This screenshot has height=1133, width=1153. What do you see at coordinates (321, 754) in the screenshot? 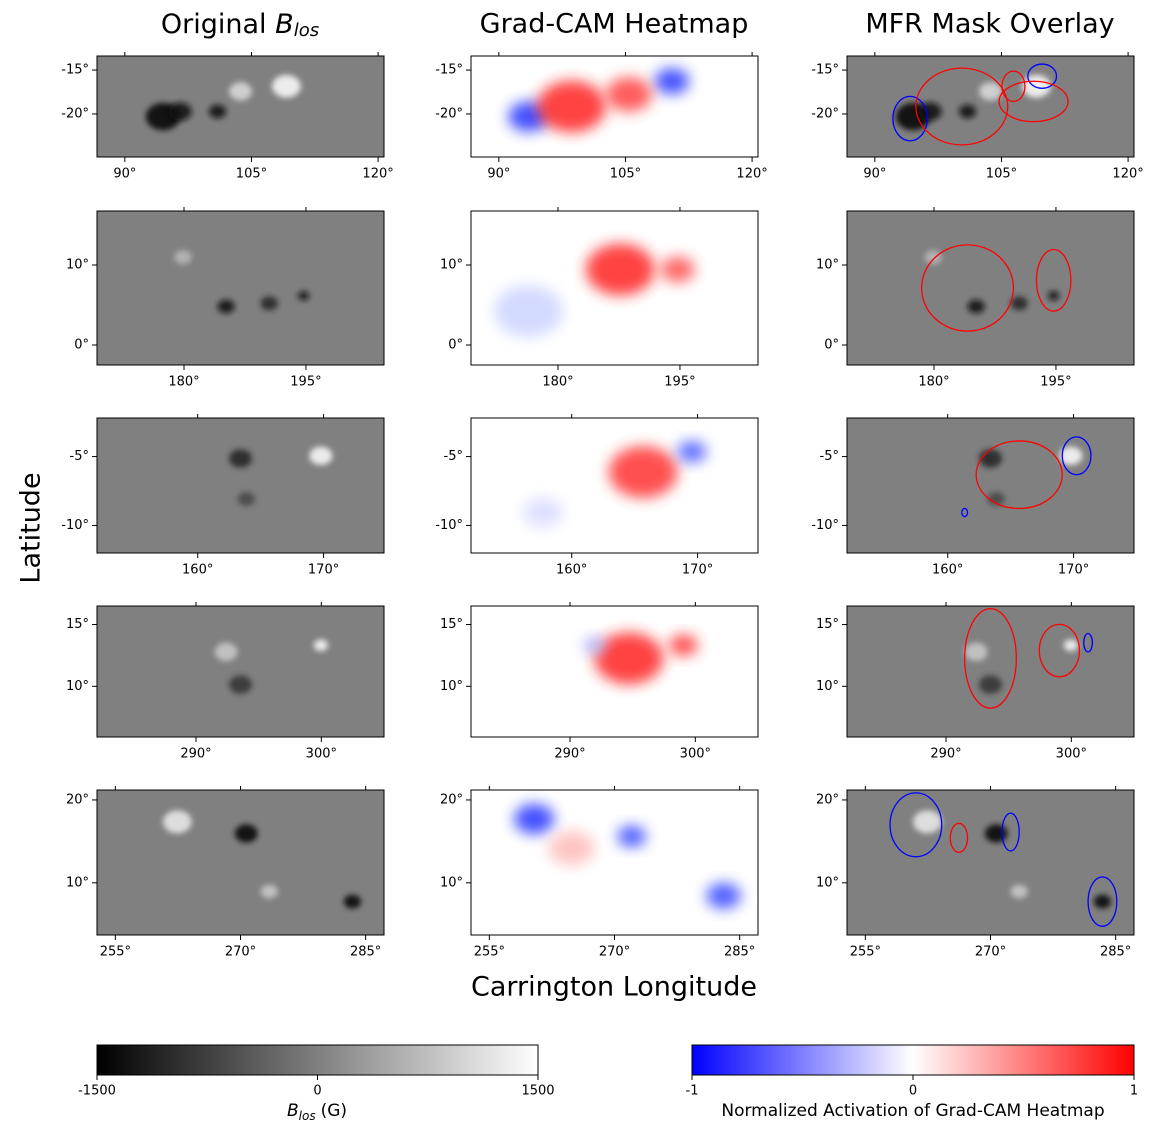
I see `x-tick-label: 300°` at bounding box center [321, 754].